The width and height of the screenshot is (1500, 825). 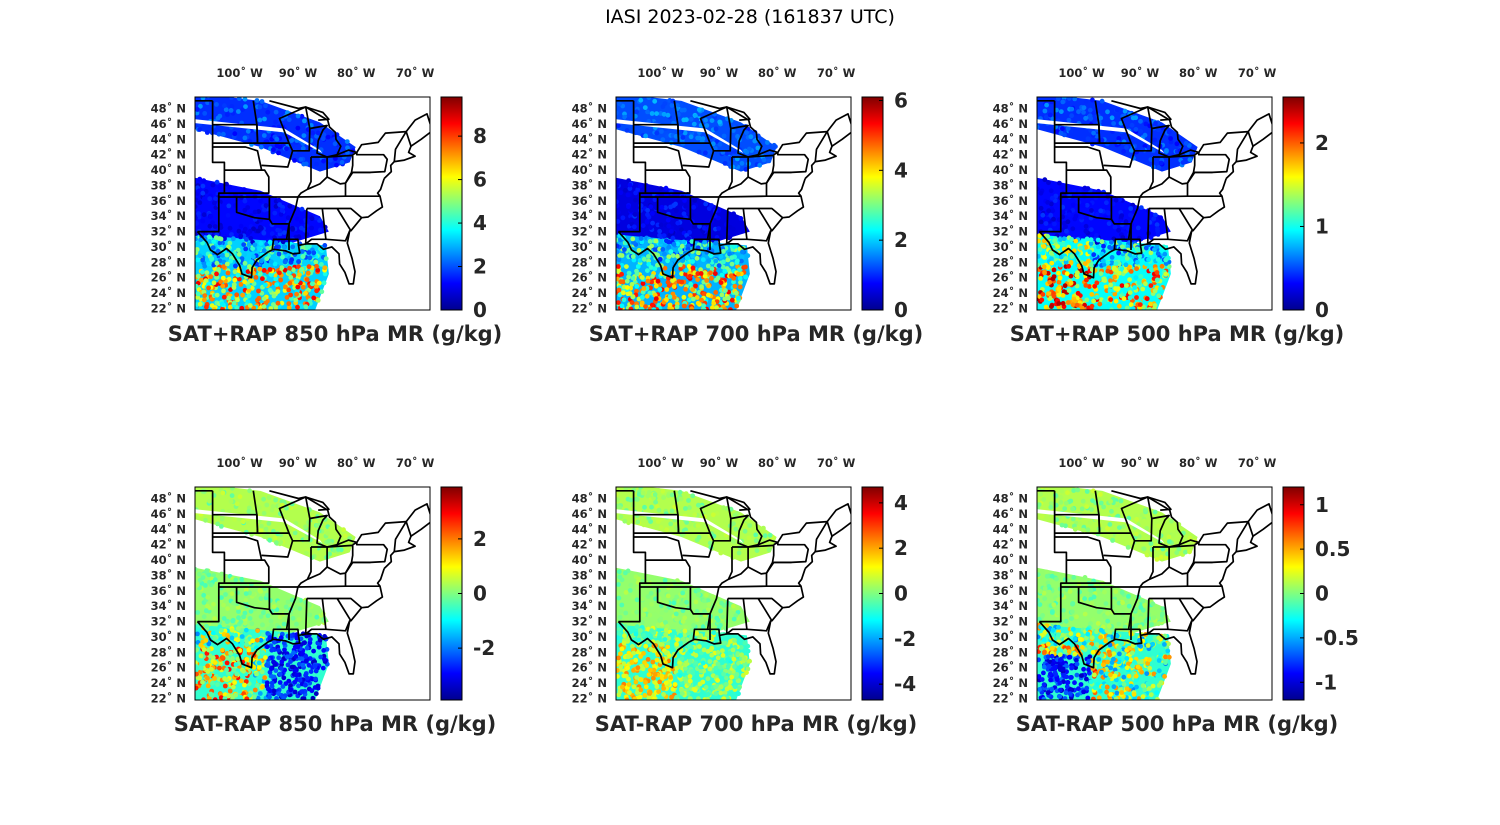 I want to click on panel-title: SAT+RAP 850 hPa MR (g/kg), so click(x=335, y=334).